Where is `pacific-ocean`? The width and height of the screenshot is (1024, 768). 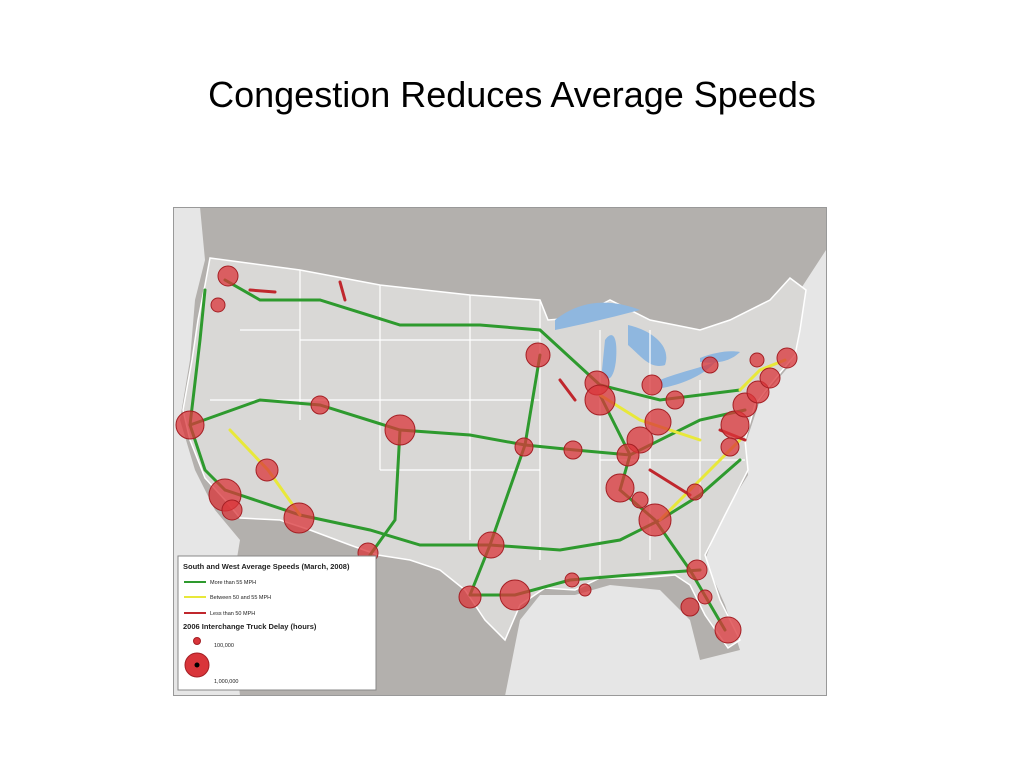 pacific-ocean is located at coordinates (206, 403).